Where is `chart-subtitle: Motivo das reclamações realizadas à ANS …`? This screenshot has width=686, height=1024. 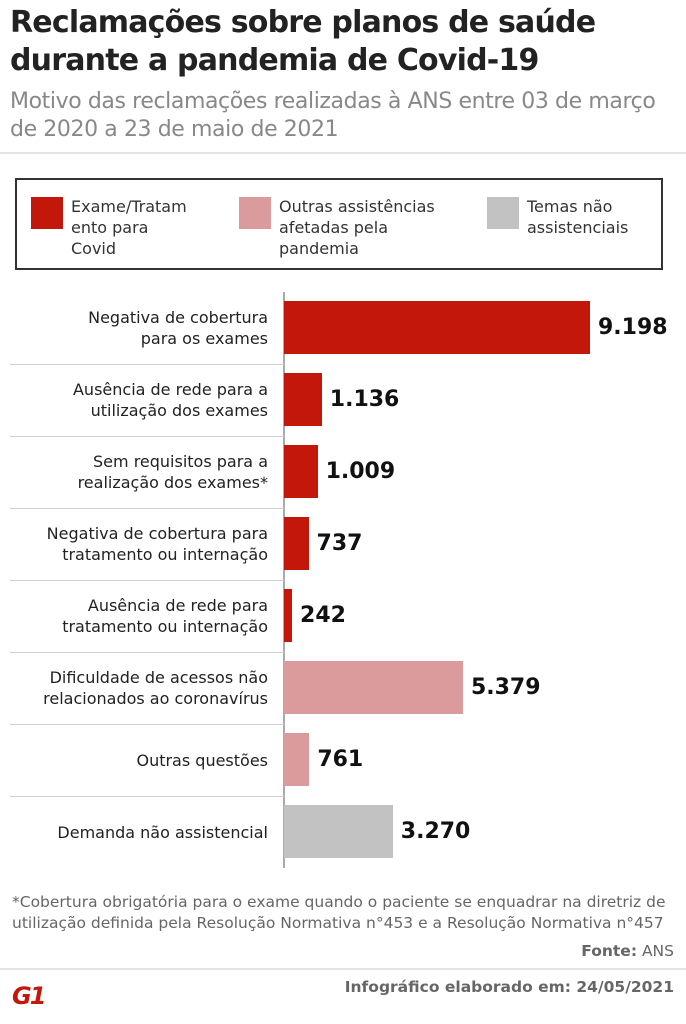
chart-subtitle: Motivo das reclamações realizadas à ANS … is located at coordinates (333, 115).